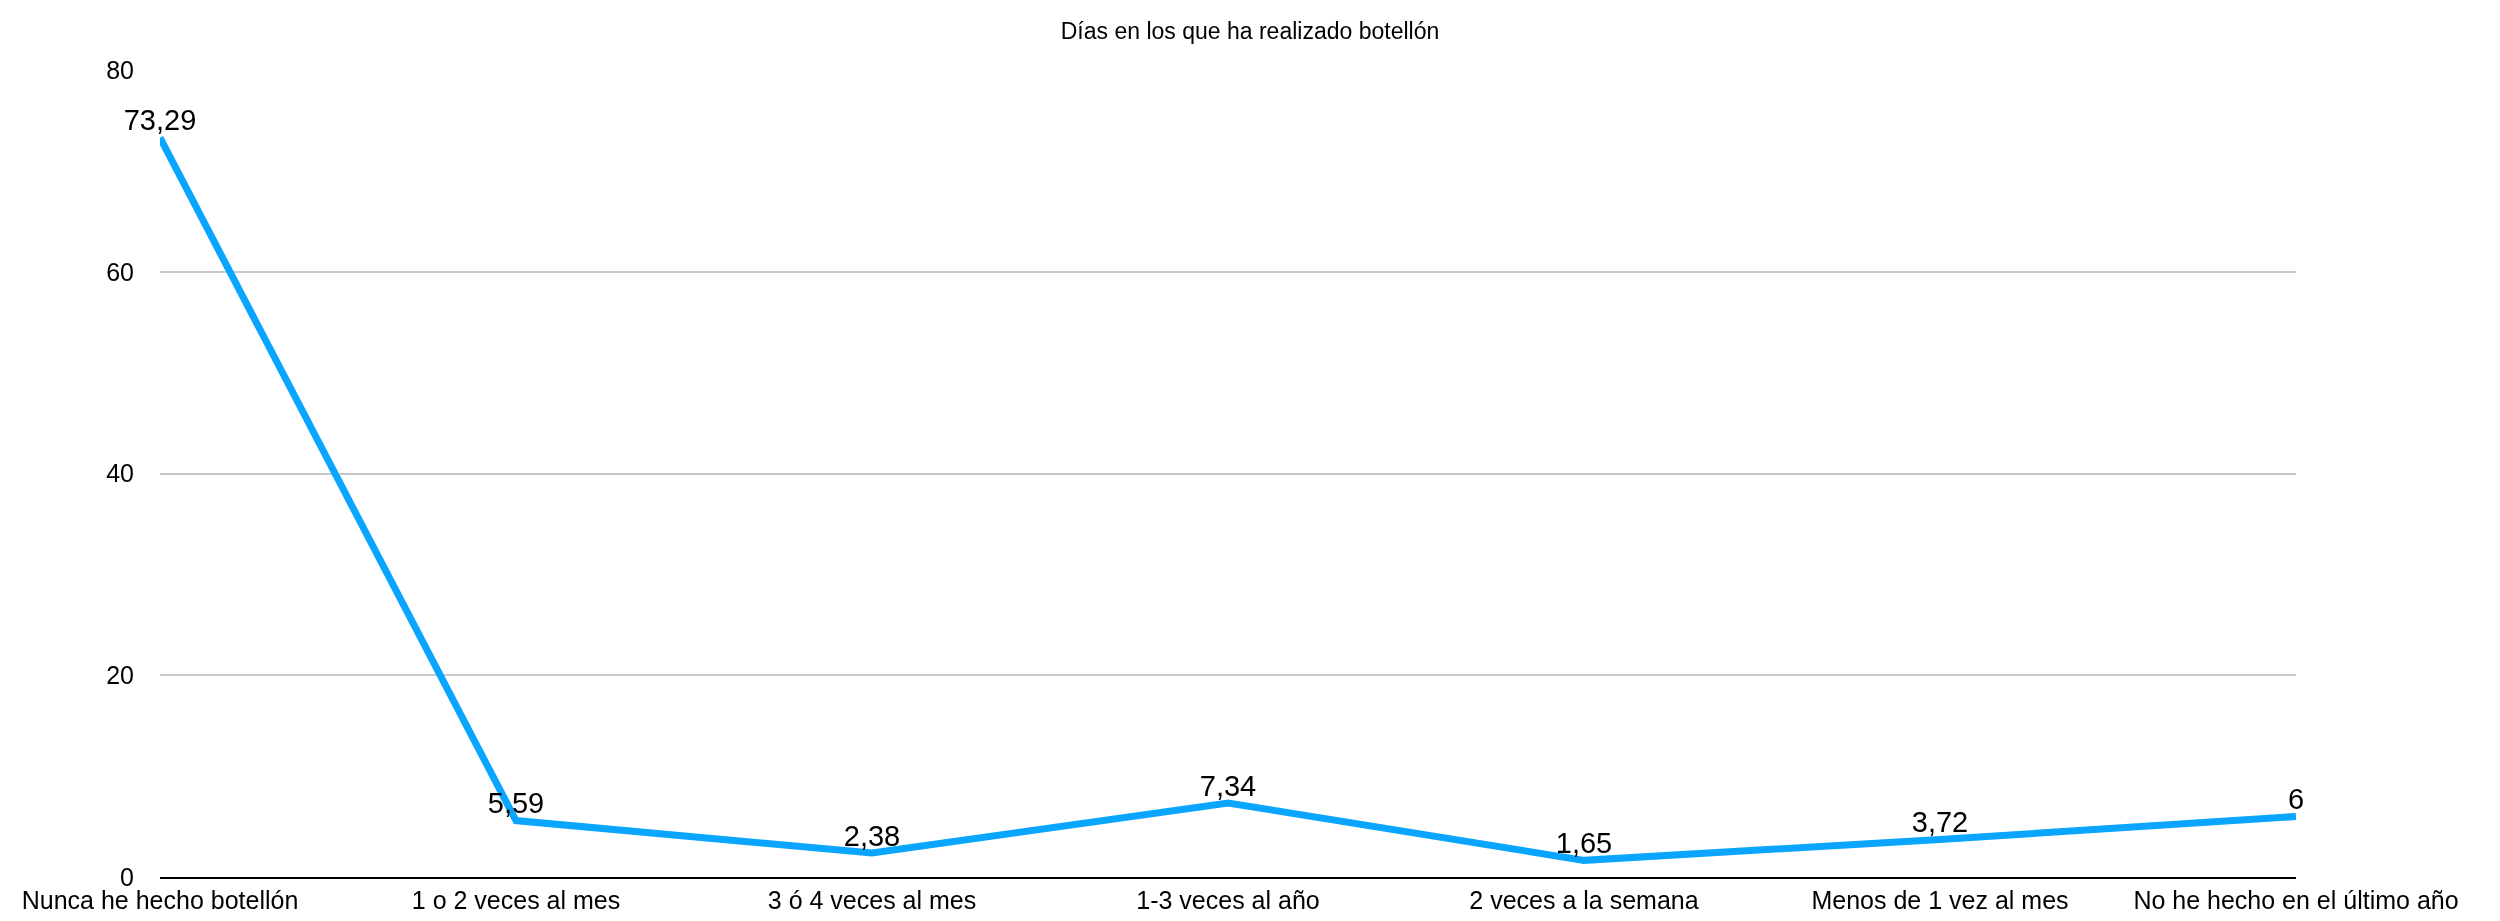 The height and width of the screenshot is (921, 2500). What do you see at coordinates (516, 900) in the screenshot?
I see `x-tick-label: 1 o 2 veces al mes` at bounding box center [516, 900].